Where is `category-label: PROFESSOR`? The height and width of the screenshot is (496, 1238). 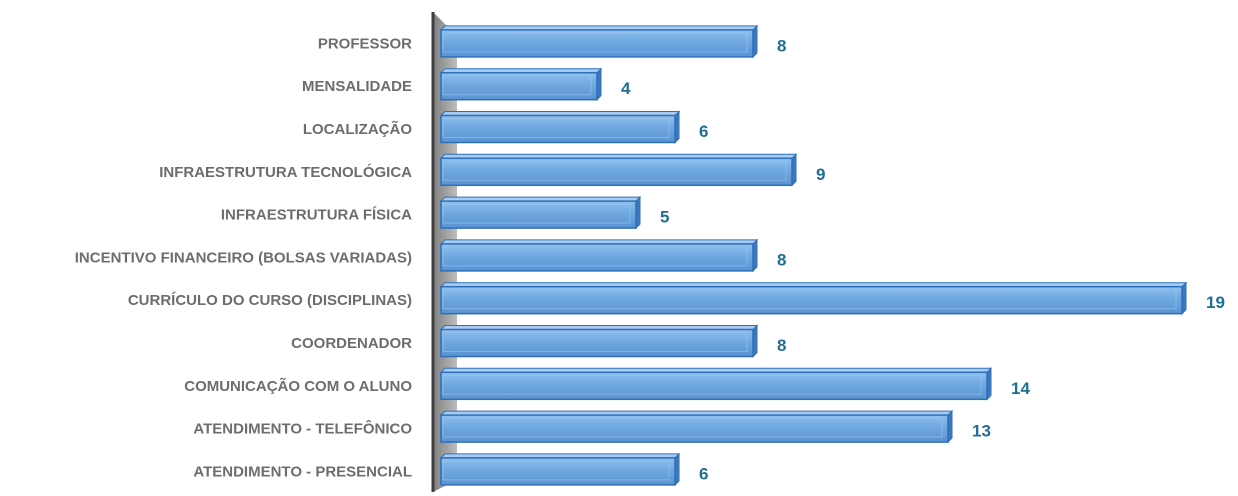
category-label: PROFESSOR is located at coordinates (365, 43).